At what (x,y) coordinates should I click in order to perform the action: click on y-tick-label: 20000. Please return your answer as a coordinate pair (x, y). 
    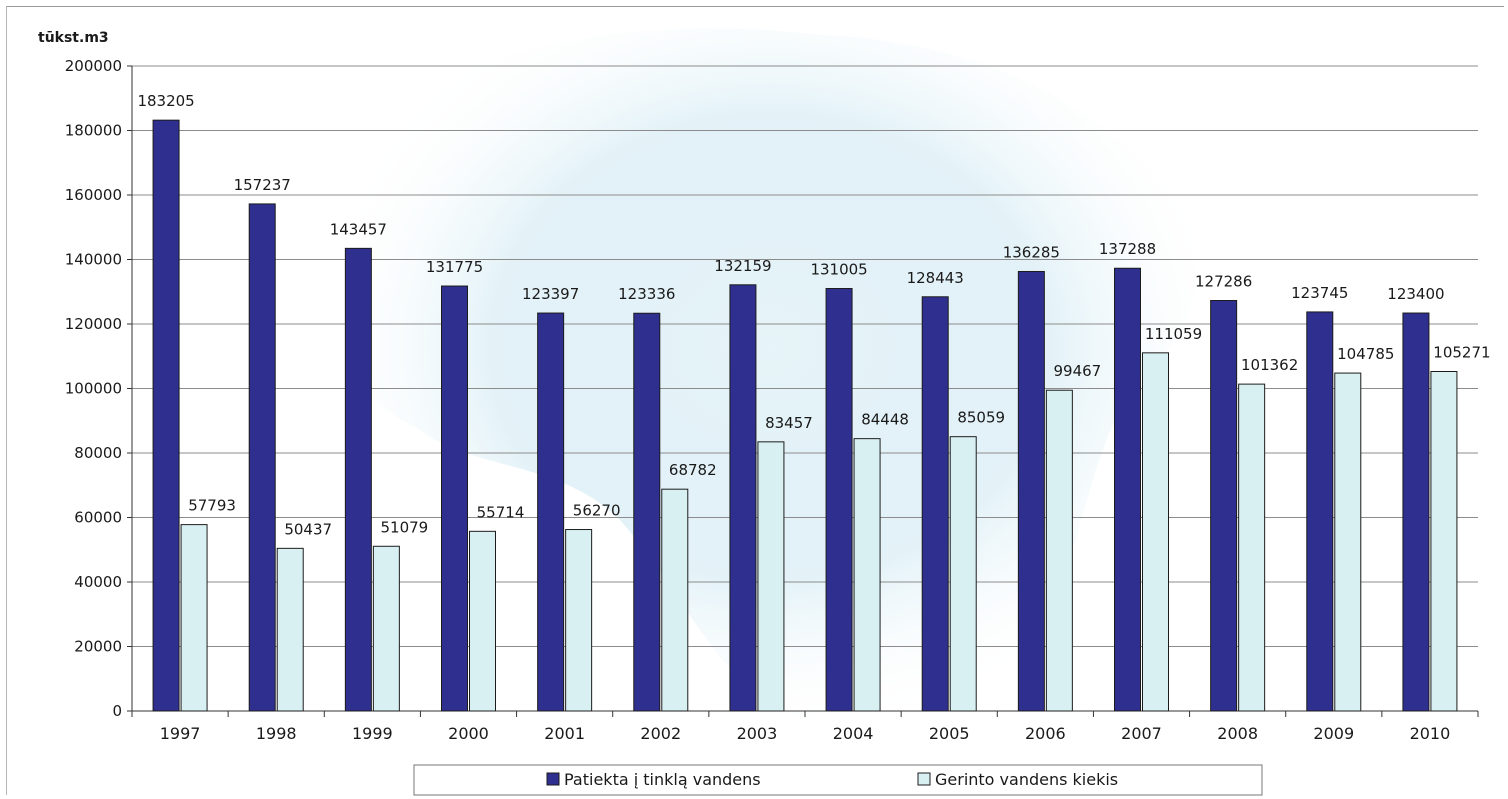
    Looking at the image, I should click on (98, 647).